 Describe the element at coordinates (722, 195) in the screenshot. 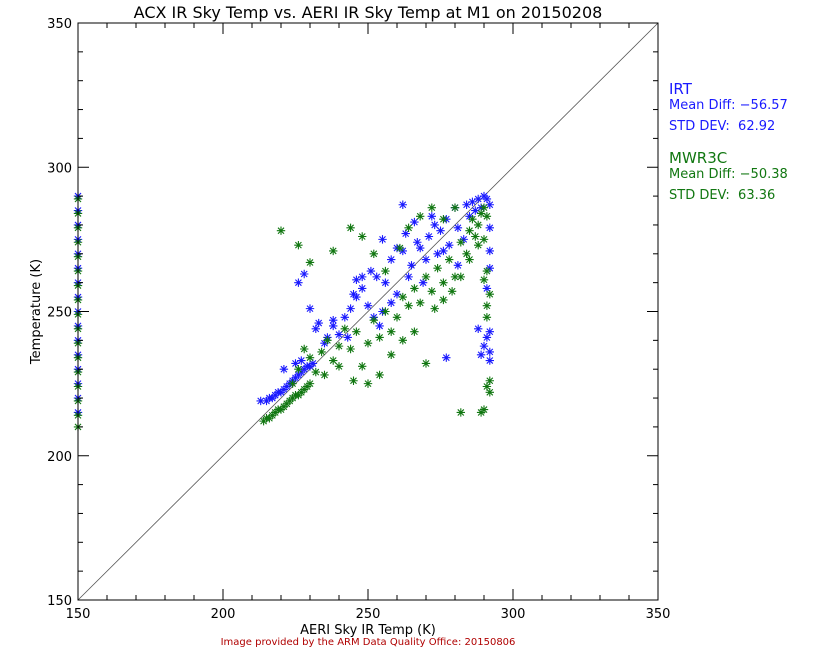

I see `legend-mwr3c-std: STD DEV: 63.36` at that location.